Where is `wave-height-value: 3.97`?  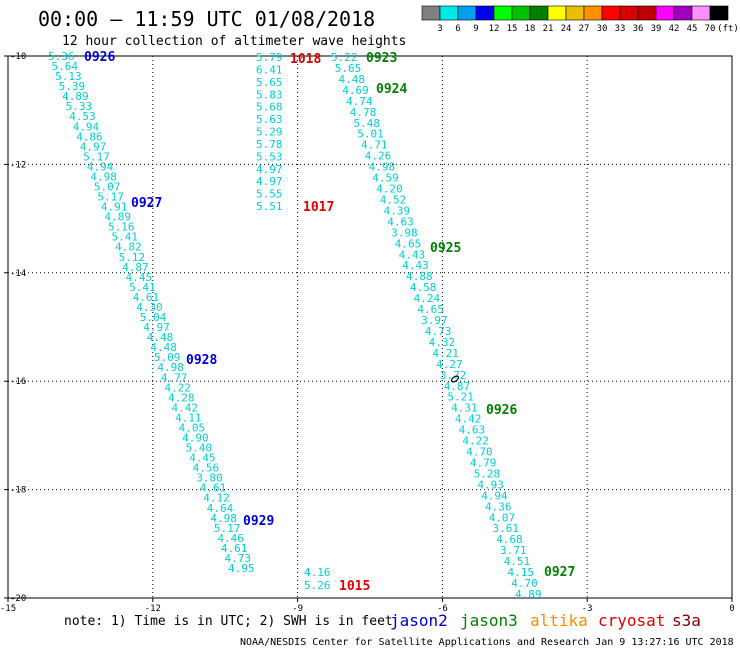
wave-height-value: 3.97 is located at coordinates (434, 320).